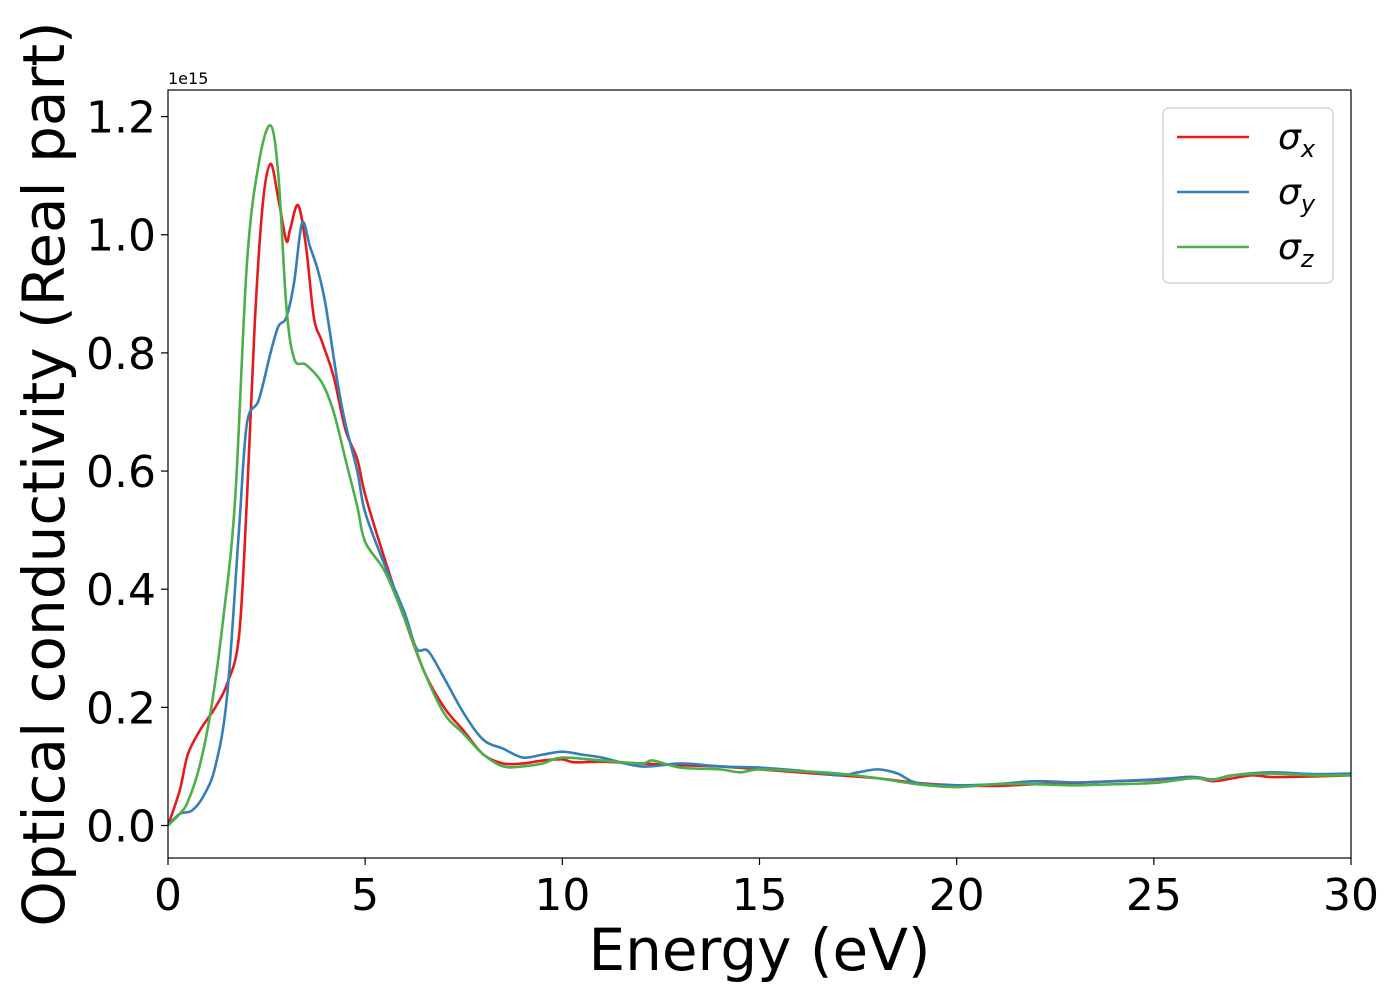 This screenshot has width=1400, height=1000. Describe the element at coordinates (562, 895) in the screenshot. I see `x-tick-label: 10` at that location.